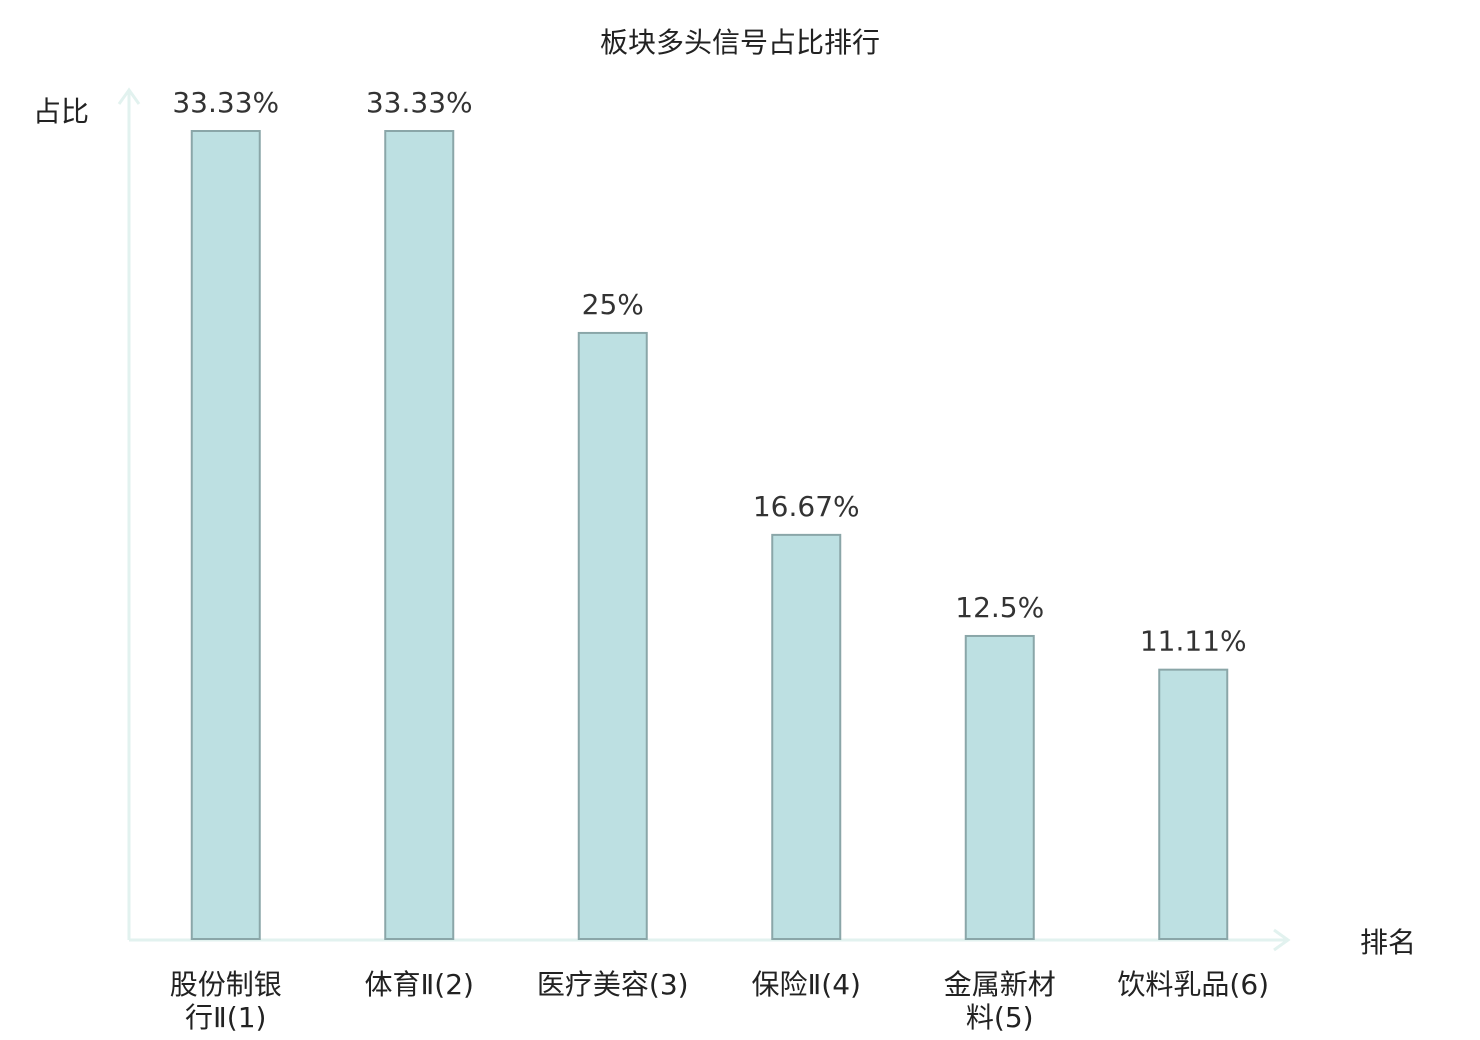 The height and width of the screenshot is (1040, 1480). I want to click on value-label-1: 33.33%, so click(225, 102).